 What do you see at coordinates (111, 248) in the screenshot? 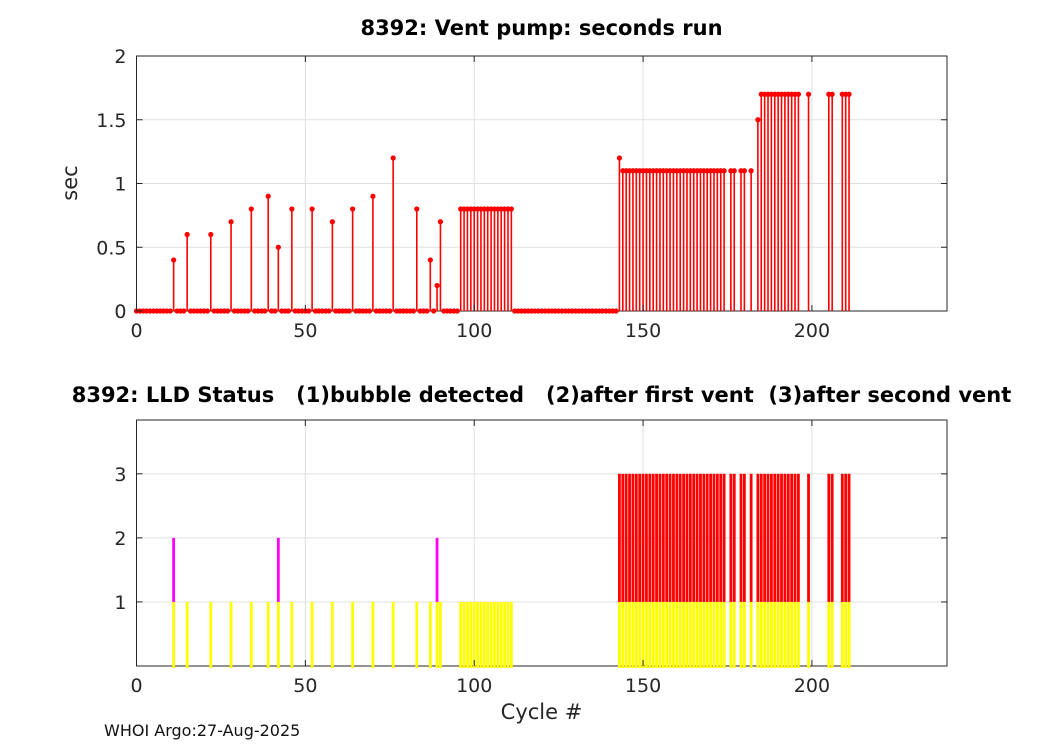
I see `y-tick-label: 0.5` at bounding box center [111, 248].